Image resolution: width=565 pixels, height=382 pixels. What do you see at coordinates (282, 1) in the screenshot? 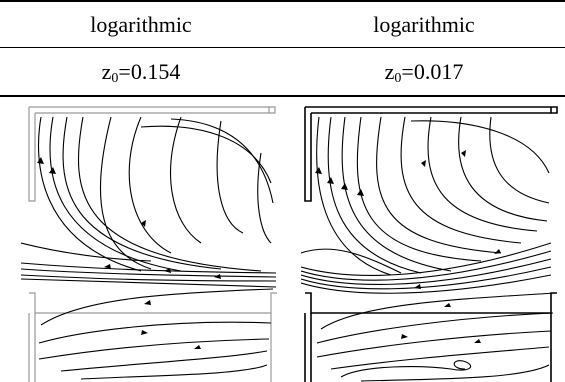
I see `table-top-rule` at bounding box center [282, 1].